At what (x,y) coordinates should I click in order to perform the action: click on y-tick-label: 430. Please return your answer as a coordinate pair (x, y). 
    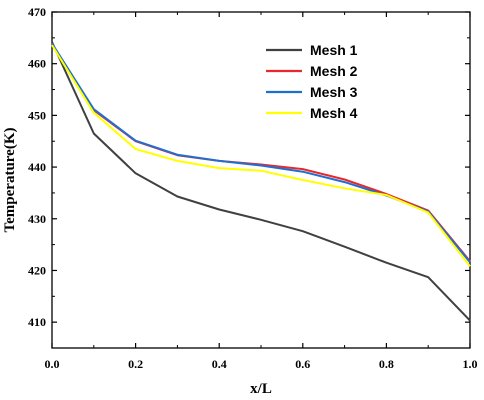
    Looking at the image, I should click on (37, 219).